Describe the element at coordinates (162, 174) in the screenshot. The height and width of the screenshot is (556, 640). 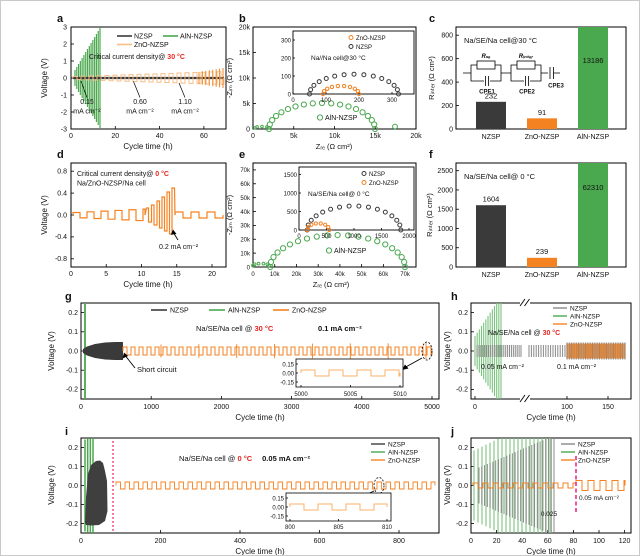
I see `note-temp: 0 °C` at that location.